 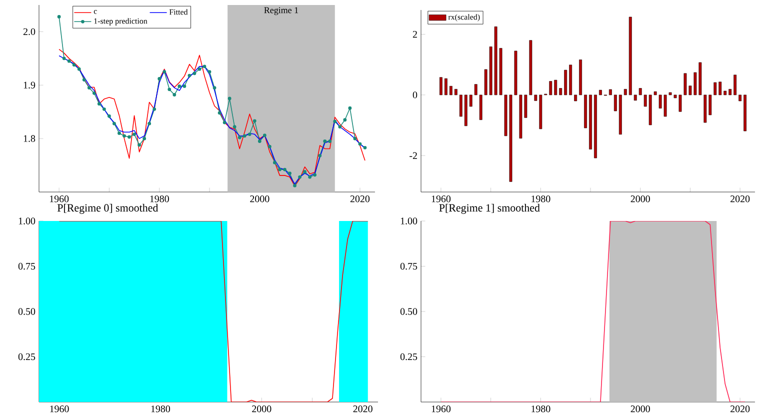 I want to click on band-label: Regime 1, so click(x=281, y=11).